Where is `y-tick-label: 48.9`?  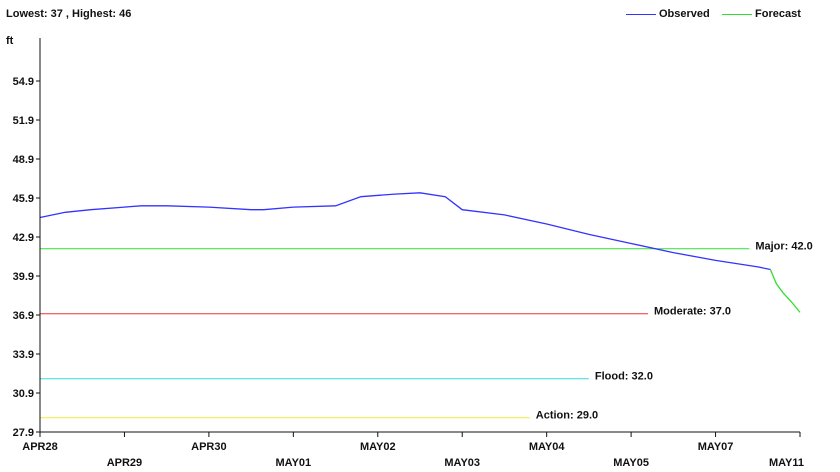 y-tick-label: 48.9 is located at coordinates (23, 160).